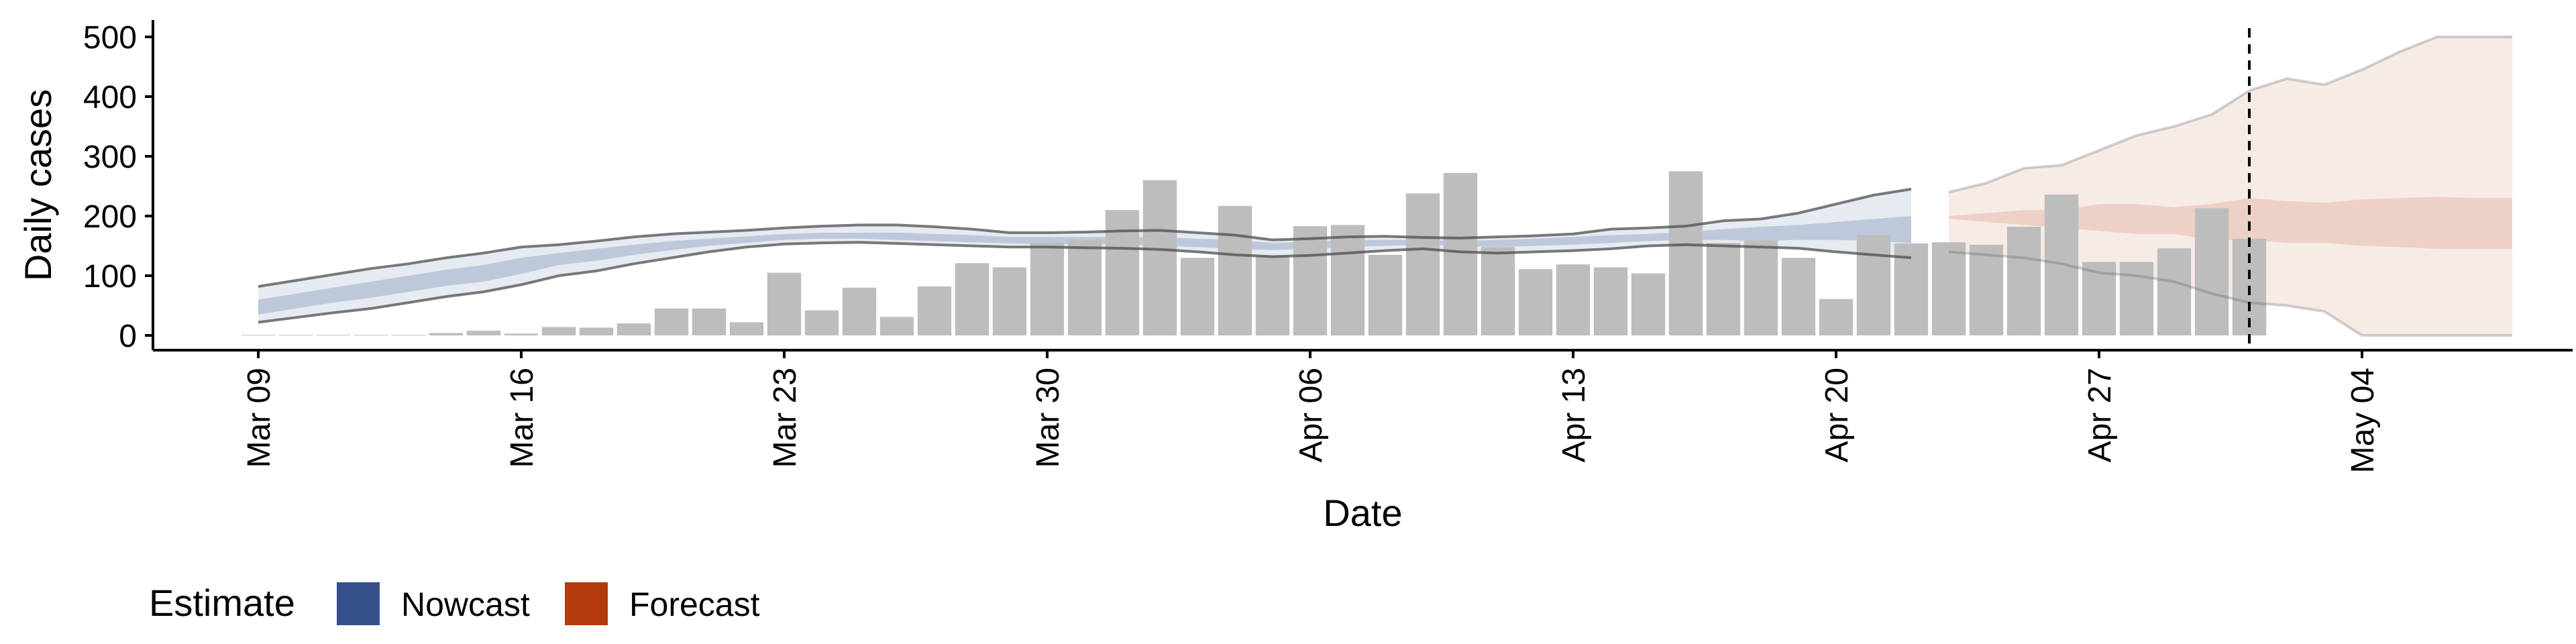 This screenshot has width=2576, height=644. I want to click on x-tick-label-0: Mar 09, so click(259, 418).